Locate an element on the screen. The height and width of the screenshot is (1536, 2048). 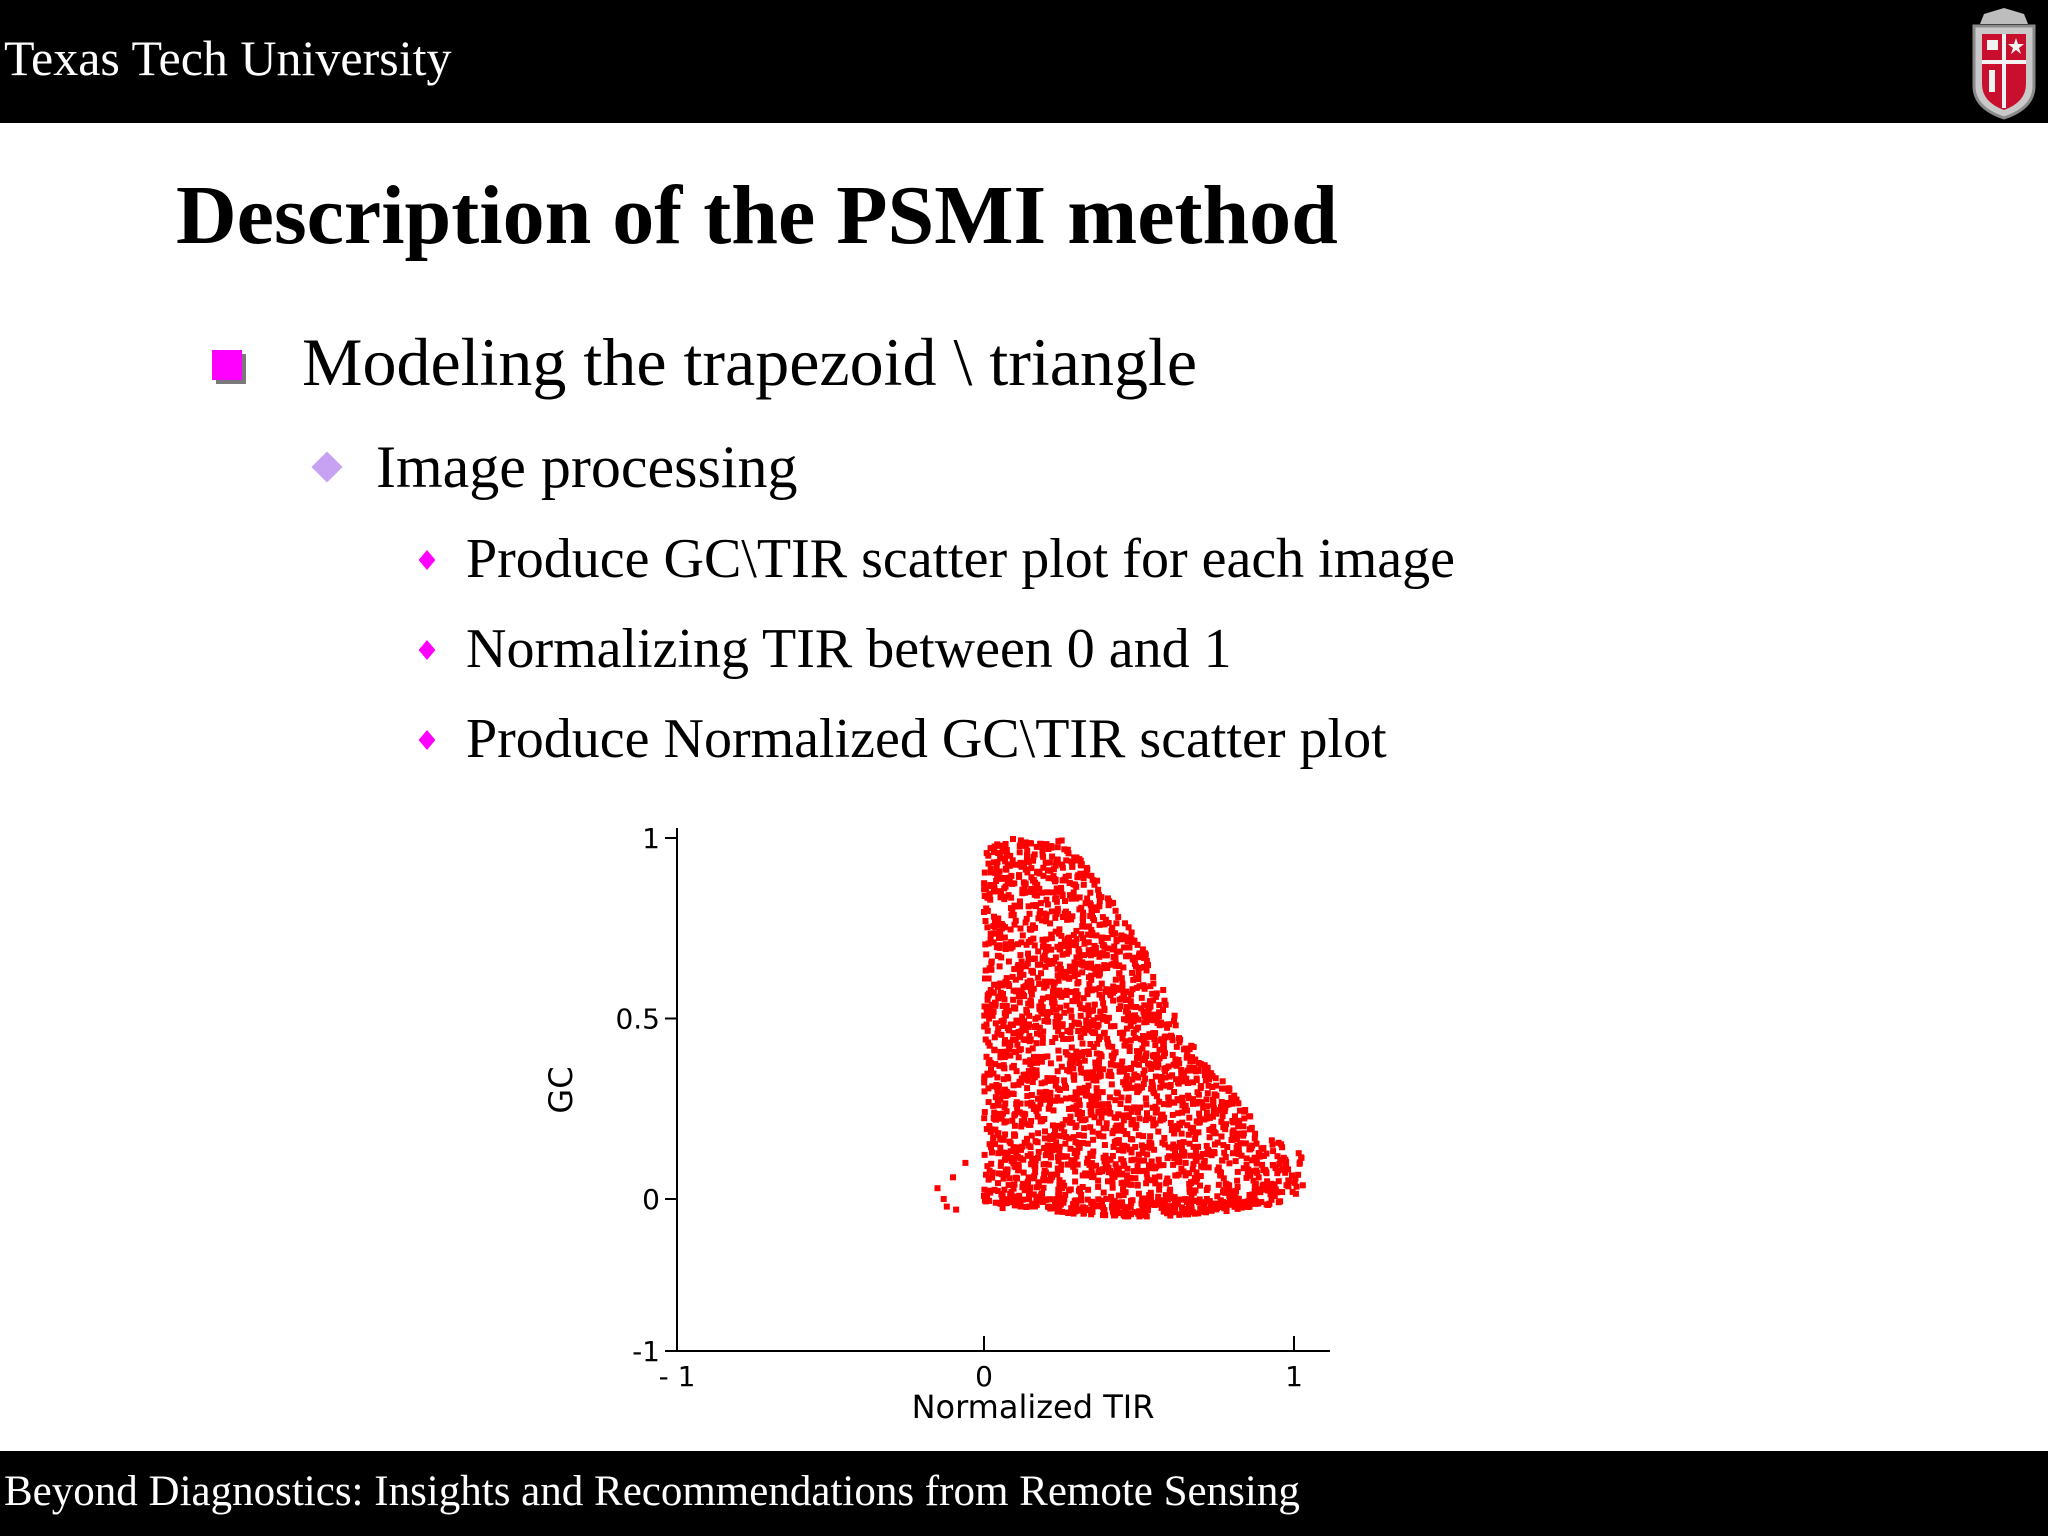
scatter-point-outlier is located at coordinates (1002, 1208).